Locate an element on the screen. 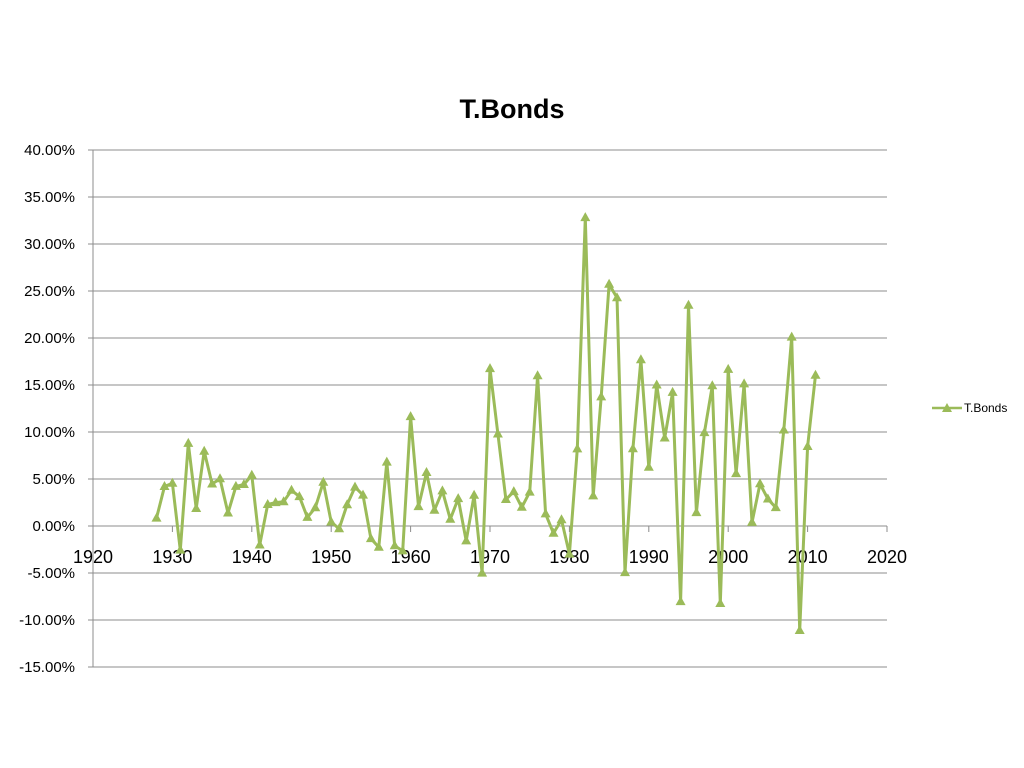 The image size is (1024, 768). x-tick-label: 1950 is located at coordinates (331, 557).